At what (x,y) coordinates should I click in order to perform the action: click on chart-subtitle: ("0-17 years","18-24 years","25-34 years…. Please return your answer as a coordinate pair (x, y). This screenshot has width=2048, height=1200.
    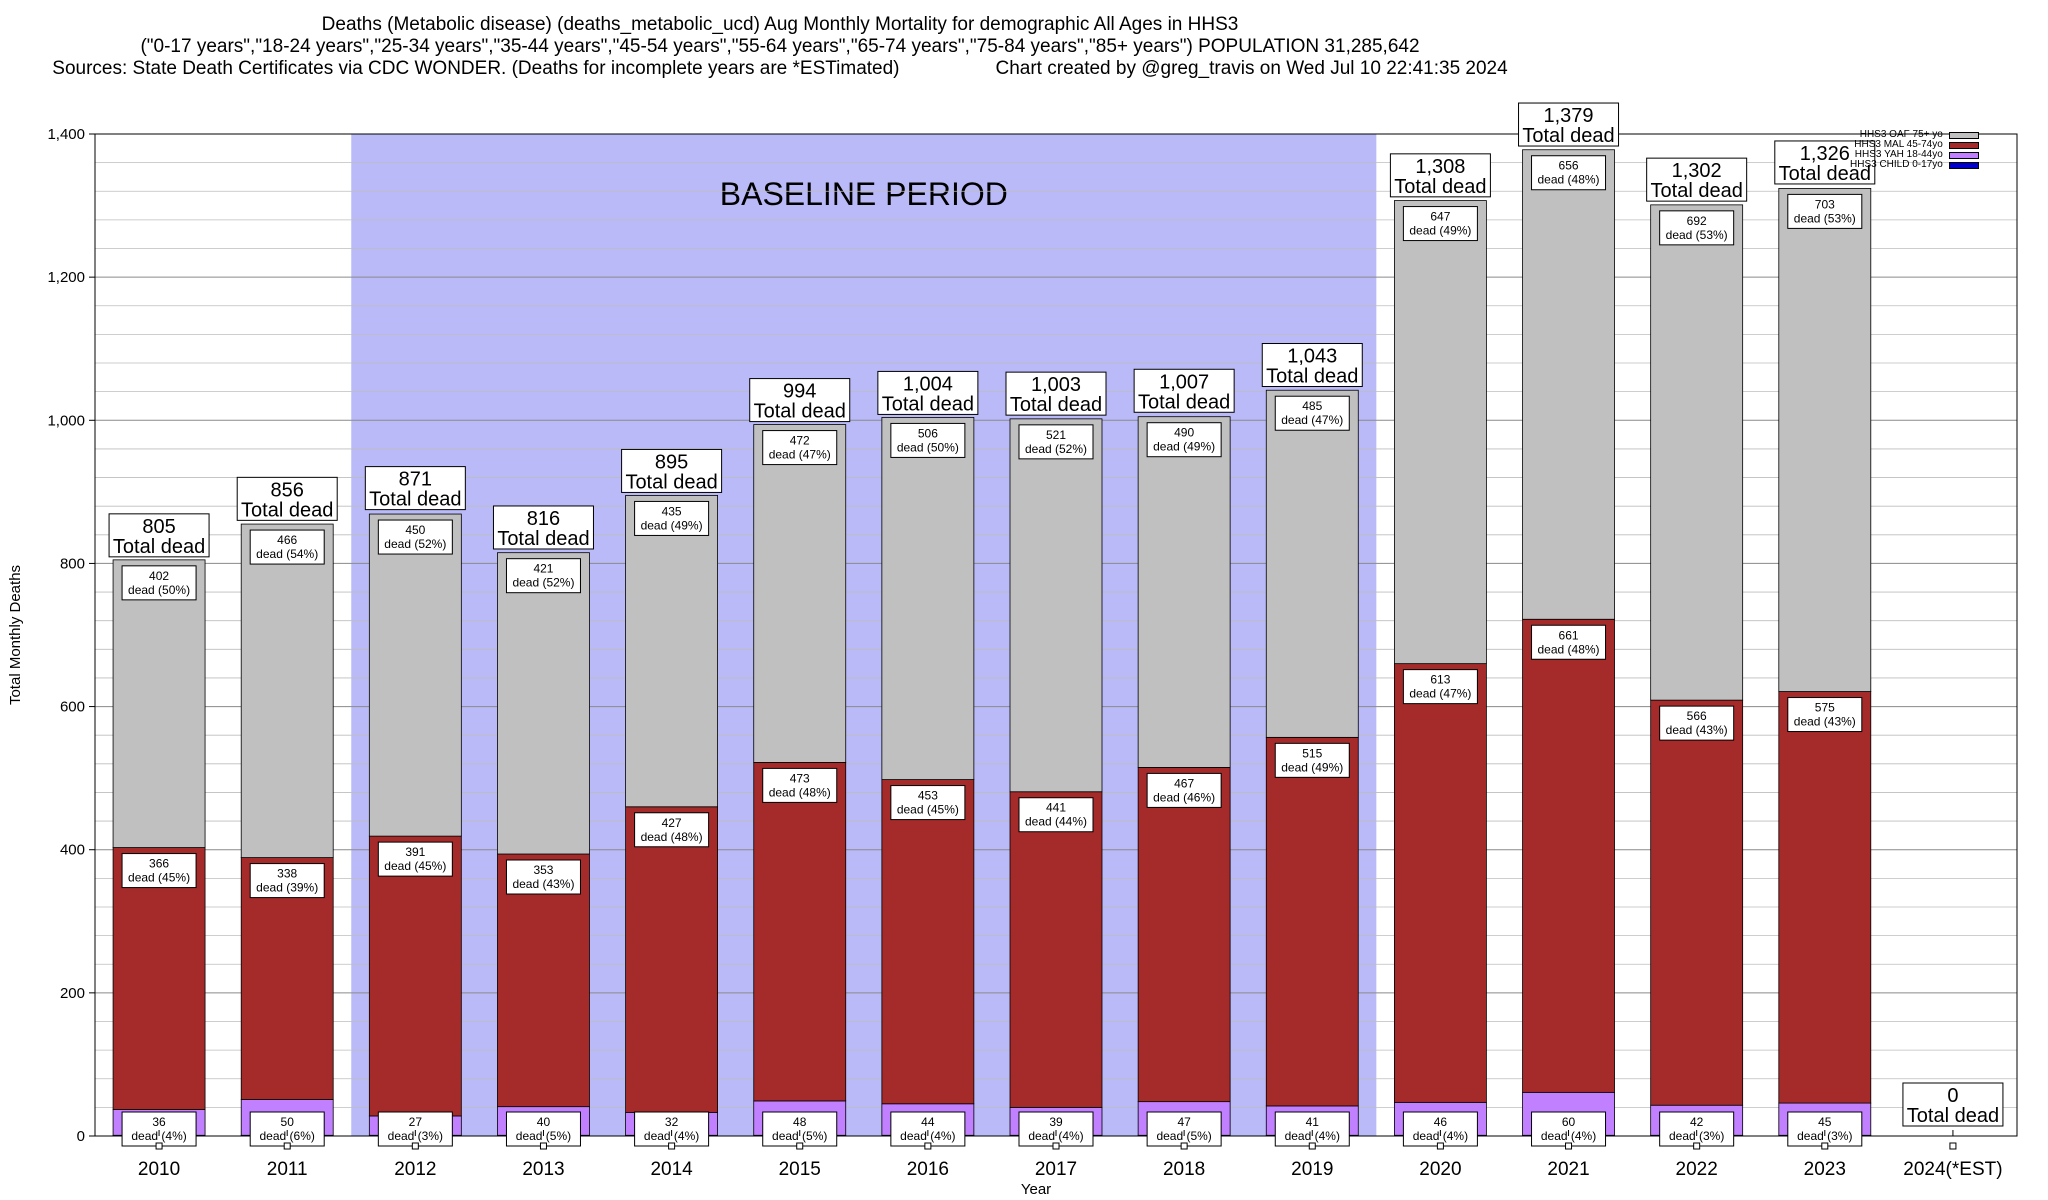
    Looking at the image, I should click on (780, 46).